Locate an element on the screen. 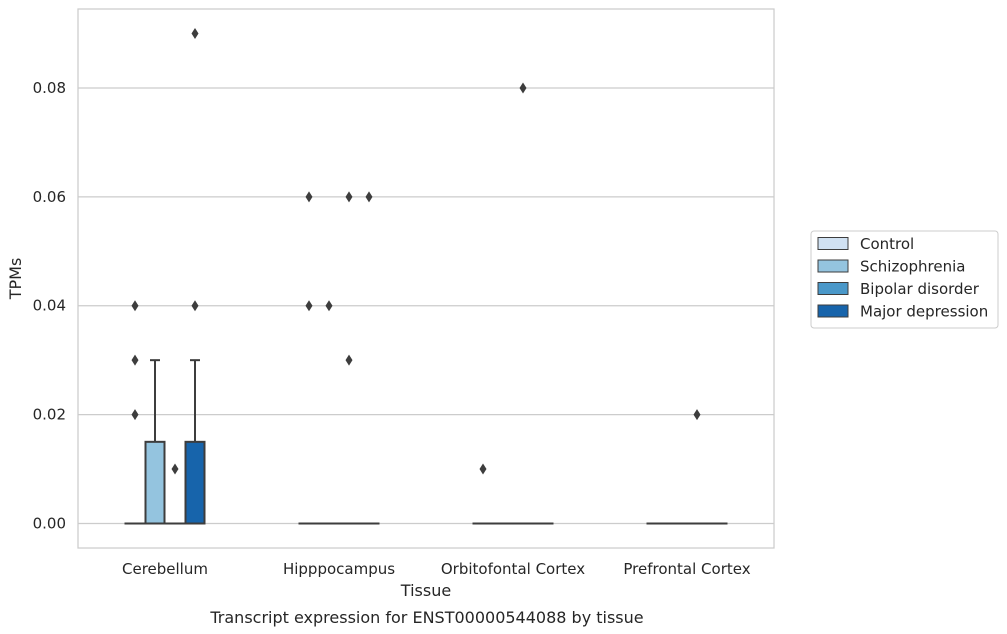 The width and height of the screenshot is (1007, 634). y-axis-ticks: 0.00 0.02 0.04 0.06 0.08 is located at coordinates (49, 306).